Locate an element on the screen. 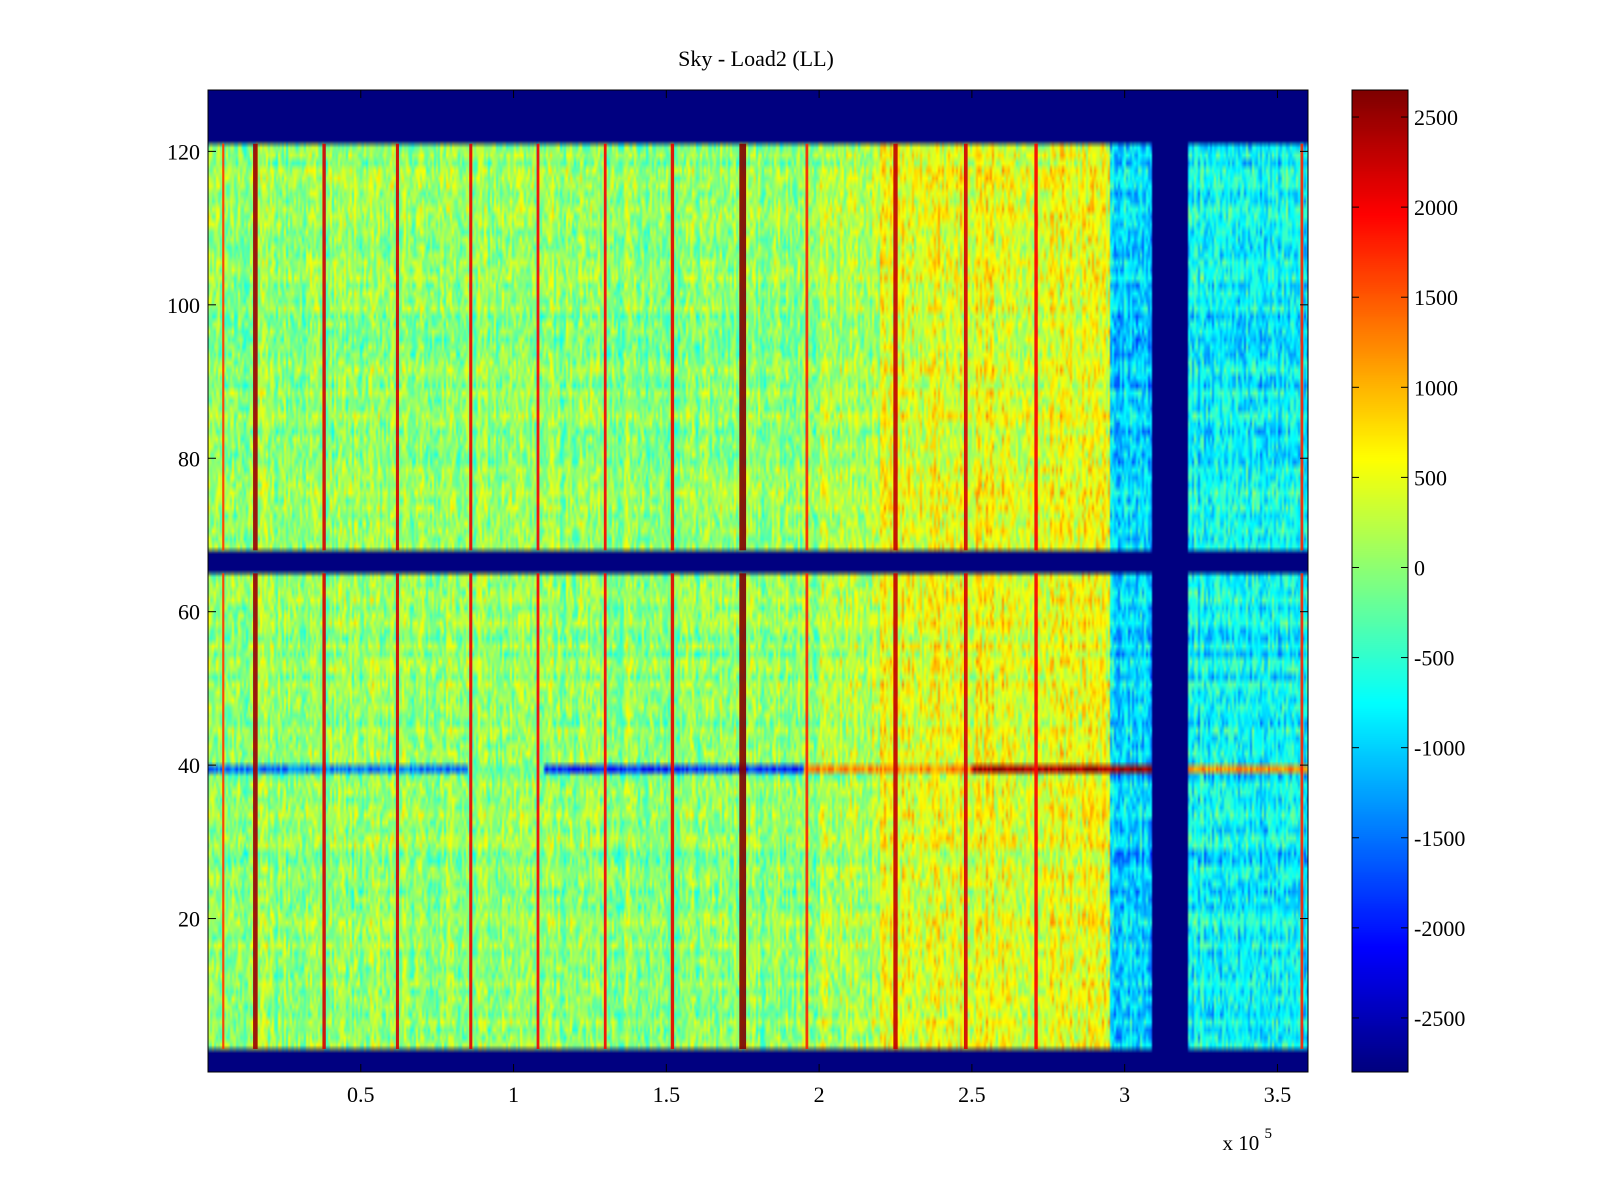 The image size is (1600, 1200). colorbar-tick-label: 1000 is located at coordinates (1436, 387).